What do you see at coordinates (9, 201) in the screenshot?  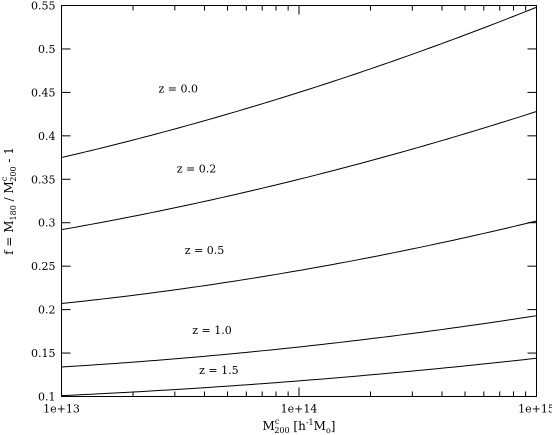 I see `y-axis-label: f = M180 / Mc200 - 1` at bounding box center [9, 201].